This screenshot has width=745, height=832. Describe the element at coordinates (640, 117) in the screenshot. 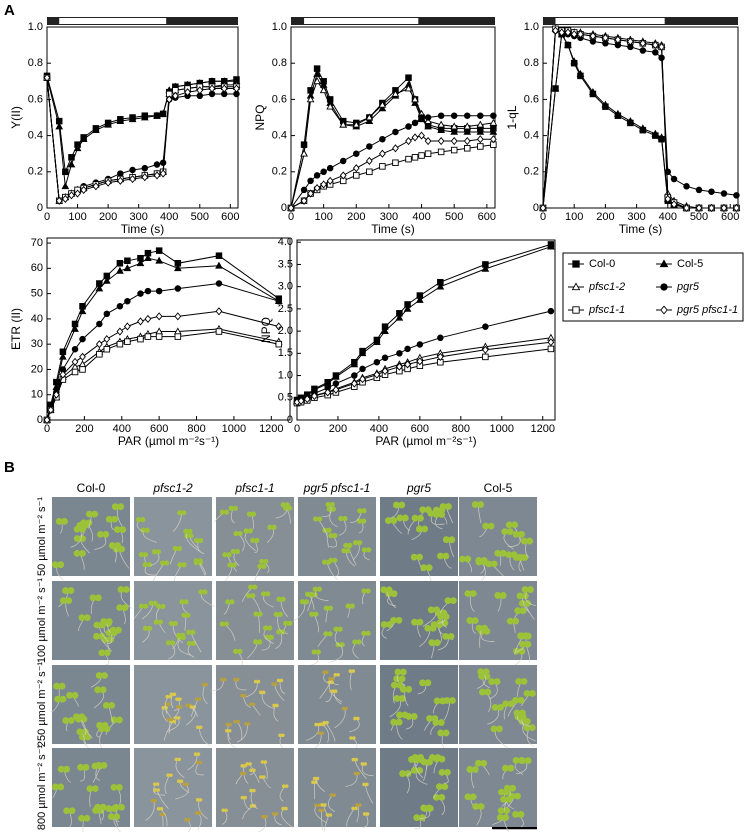

I see `plot-frame` at that location.